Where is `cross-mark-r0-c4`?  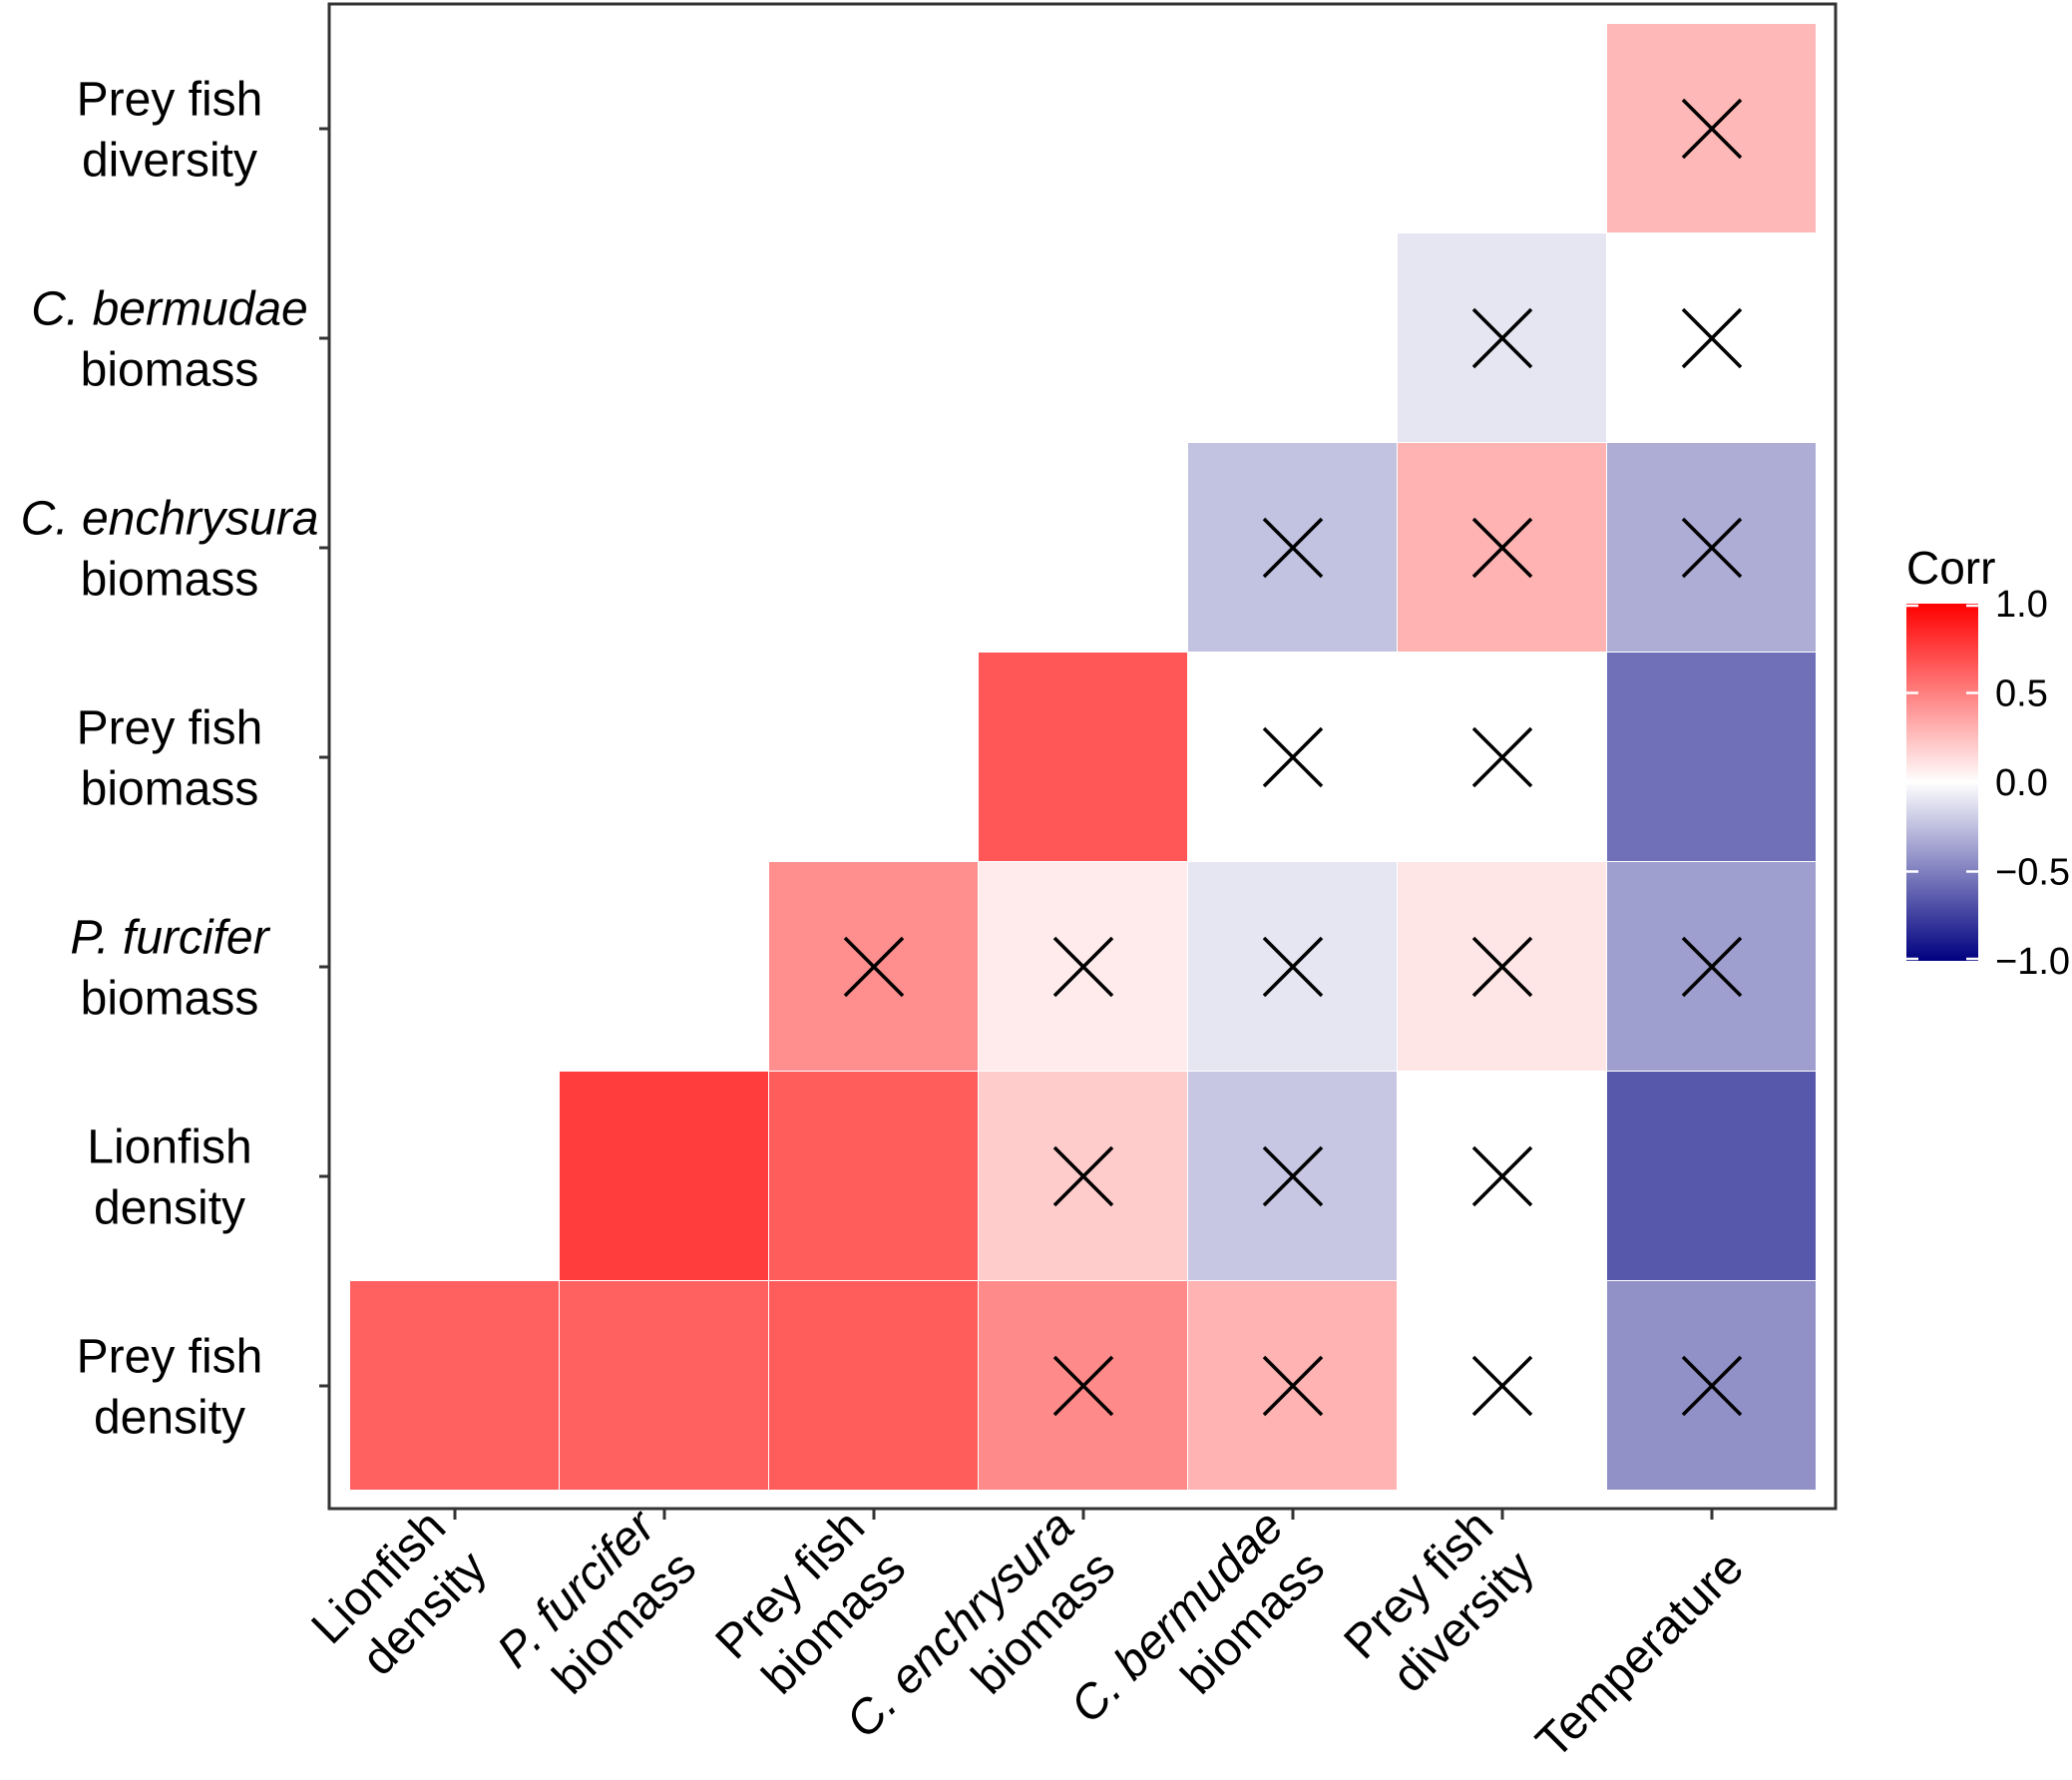 cross-mark-r0-c4 is located at coordinates (1293, 1386).